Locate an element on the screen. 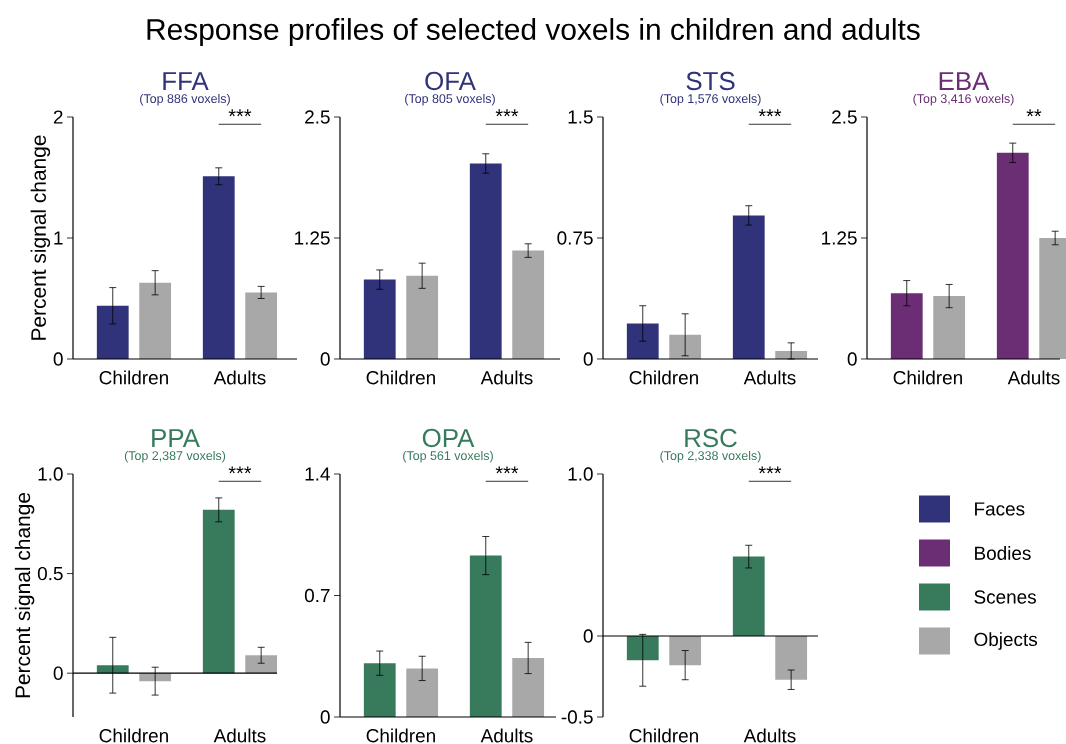 Image resolution: width=1066 pixels, height=744 pixels. chart-title: EBA is located at coordinates (964, 81).